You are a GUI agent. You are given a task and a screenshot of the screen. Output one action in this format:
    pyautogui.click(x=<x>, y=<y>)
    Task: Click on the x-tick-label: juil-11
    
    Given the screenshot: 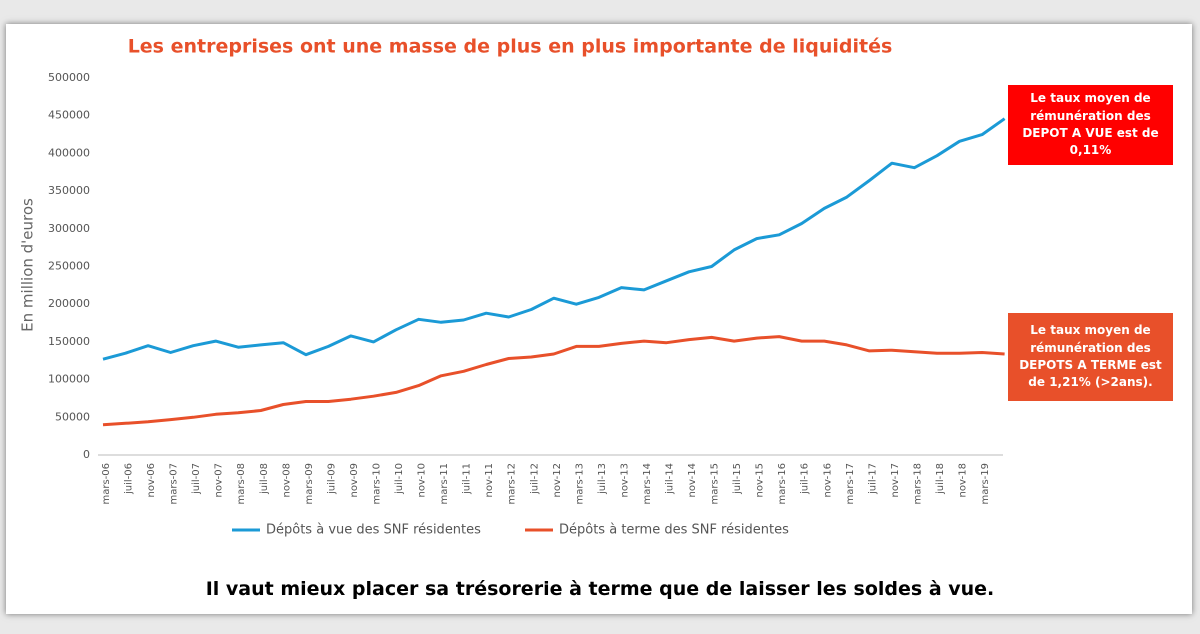 What is the action you would take?
    pyautogui.click(x=467, y=479)
    